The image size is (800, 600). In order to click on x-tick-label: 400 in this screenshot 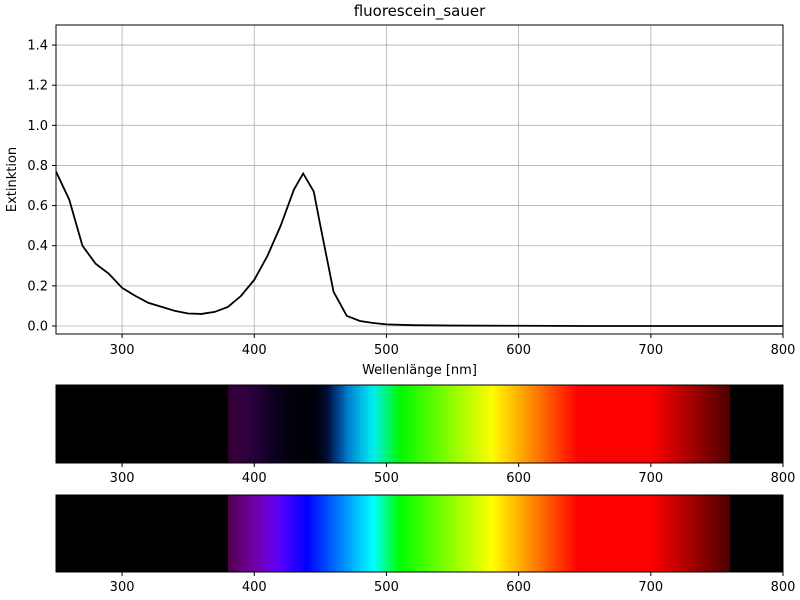, I will do `click(254, 350)`.